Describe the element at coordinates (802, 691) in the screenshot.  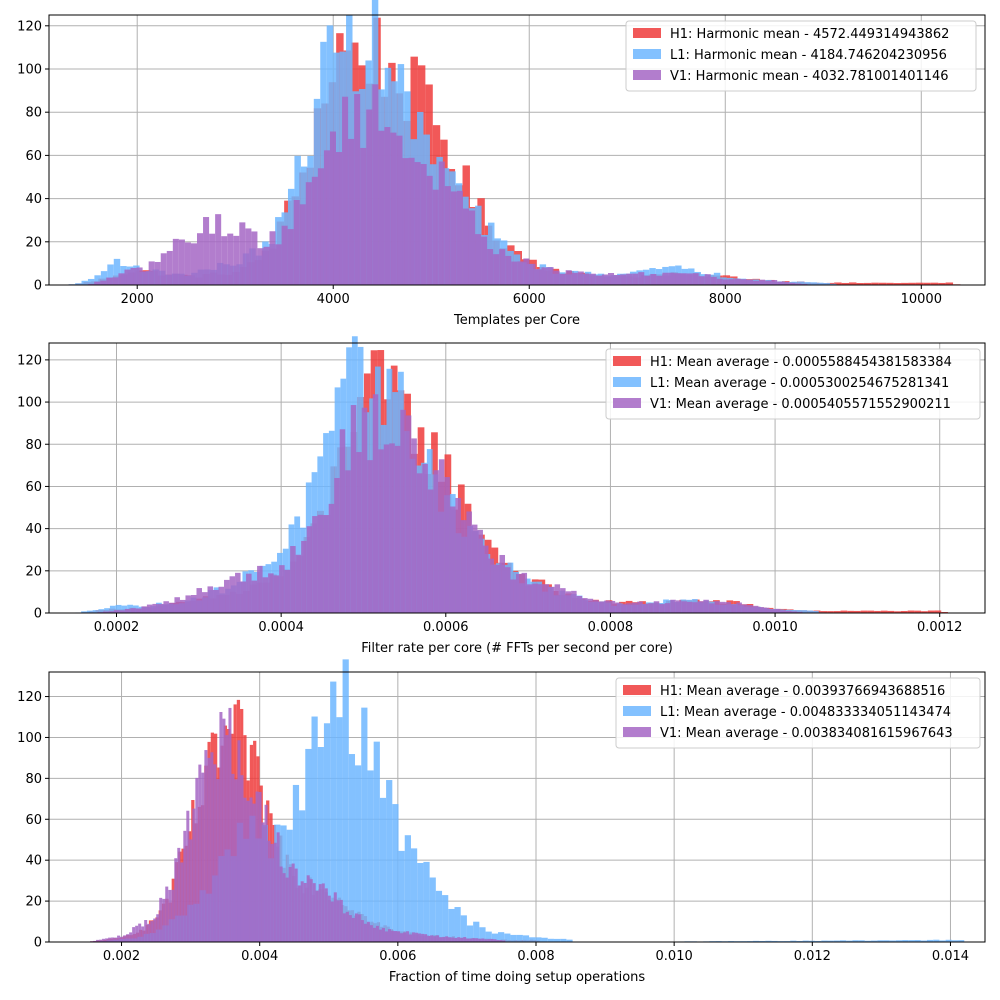
I see `legend-entry: H1: Mean average - 0.00393766943688516` at that location.